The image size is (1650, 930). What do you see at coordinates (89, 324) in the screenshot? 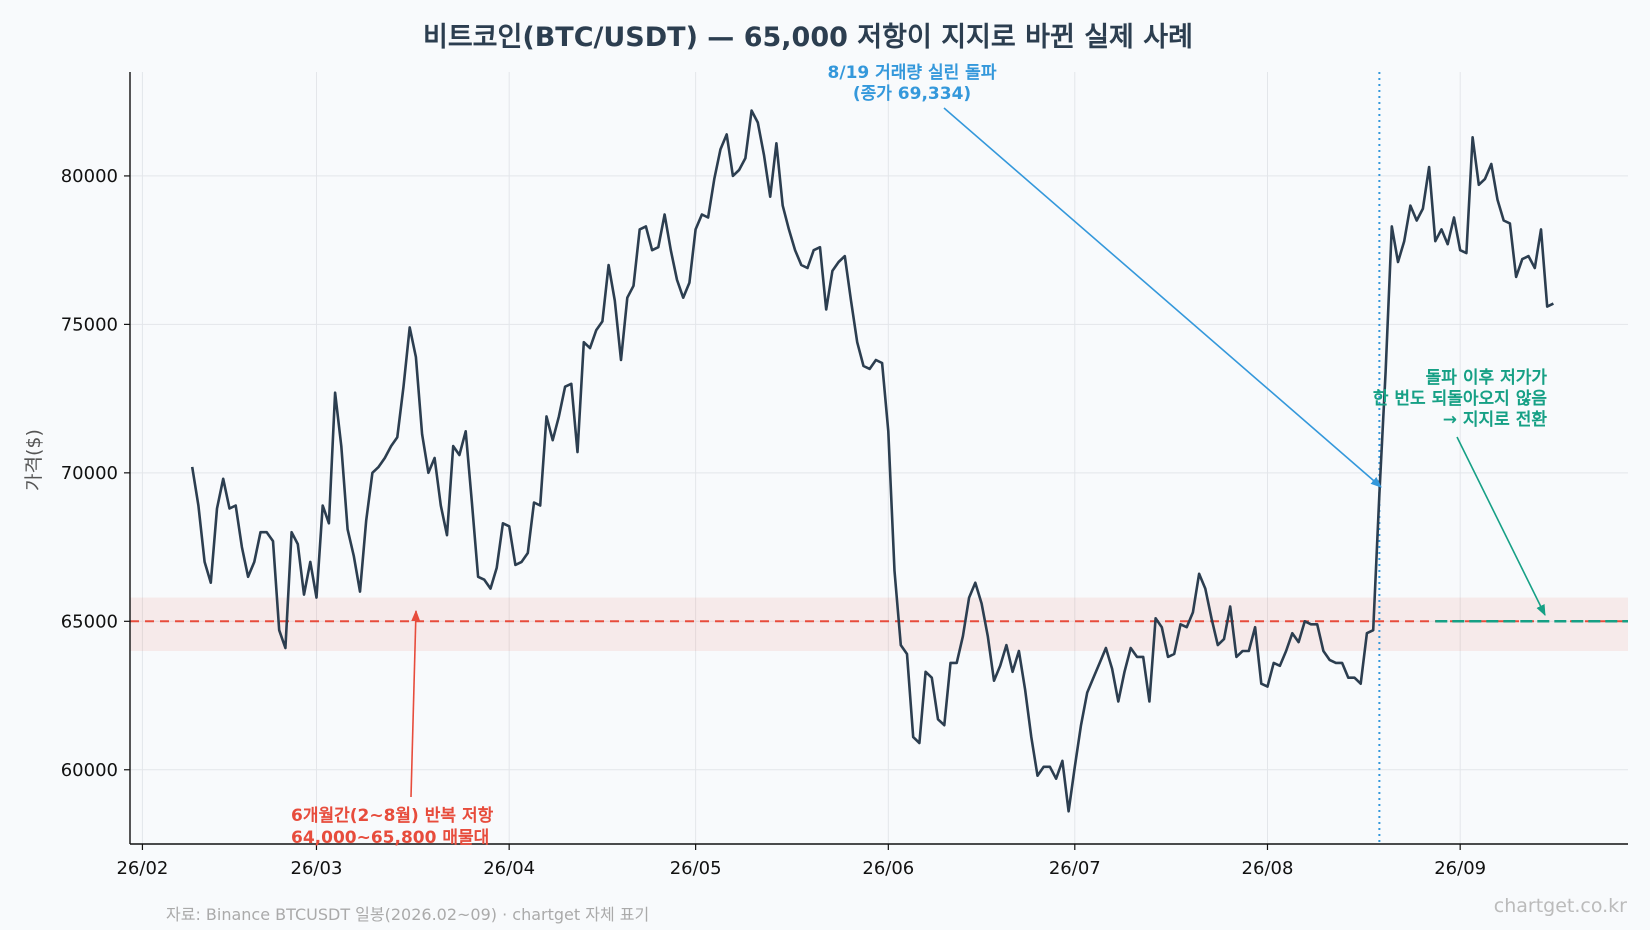
I see `y-tick-label: 75000` at bounding box center [89, 324].